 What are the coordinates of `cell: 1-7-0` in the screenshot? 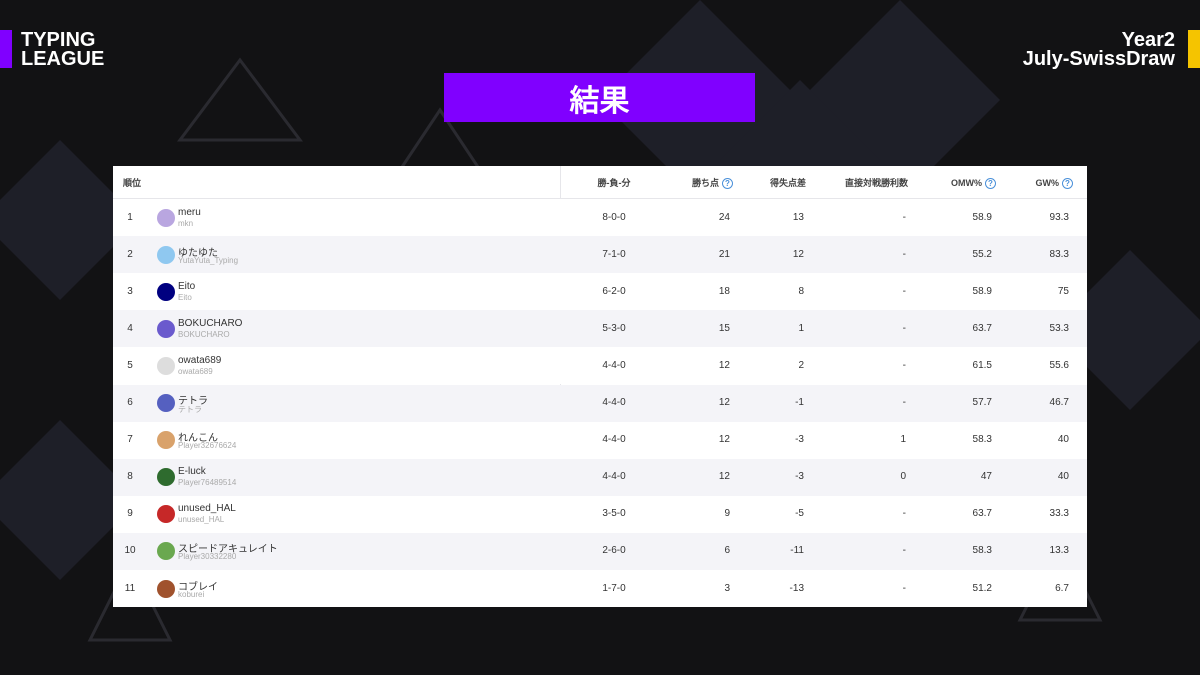 It's located at (614, 588).